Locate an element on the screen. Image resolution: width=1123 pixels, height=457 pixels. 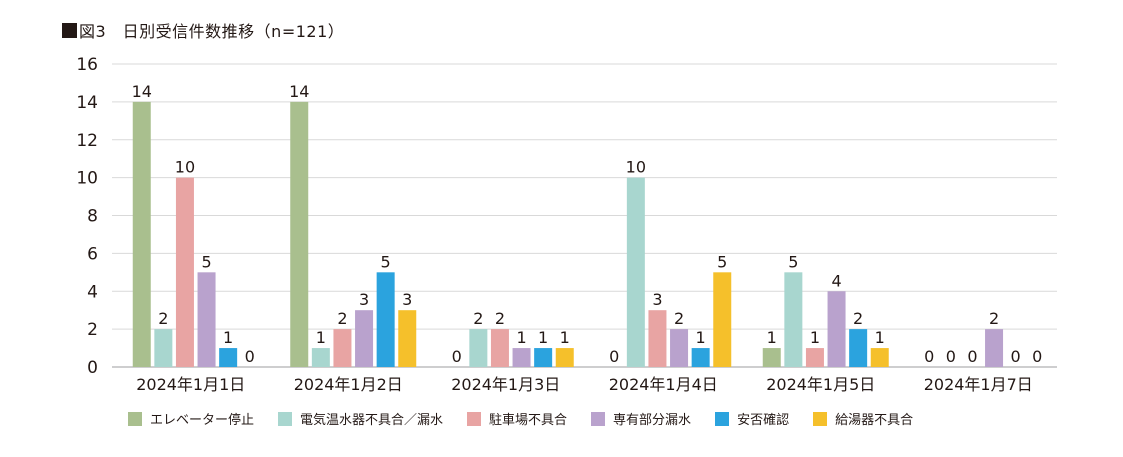
legend-item: 専有部分漏水 is located at coordinates (641, 418).